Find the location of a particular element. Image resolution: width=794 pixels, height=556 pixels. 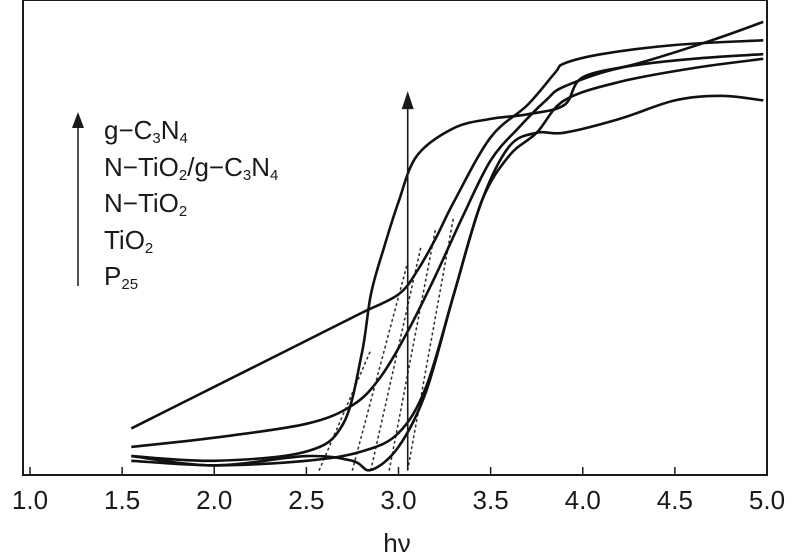

legend-entry-gc3n4: g−C3N4 is located at coordinates (146, 131).